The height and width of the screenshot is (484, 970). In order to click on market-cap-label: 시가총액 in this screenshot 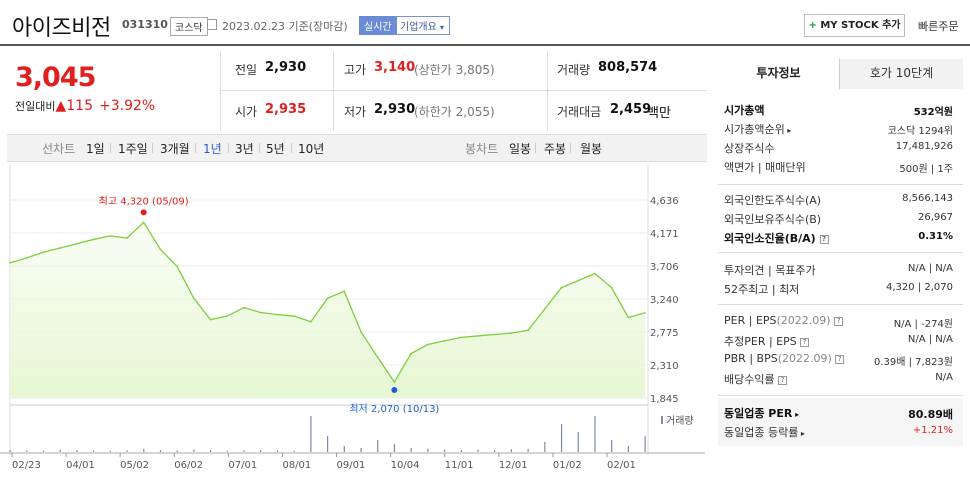, I will do `click(744, 110)`.